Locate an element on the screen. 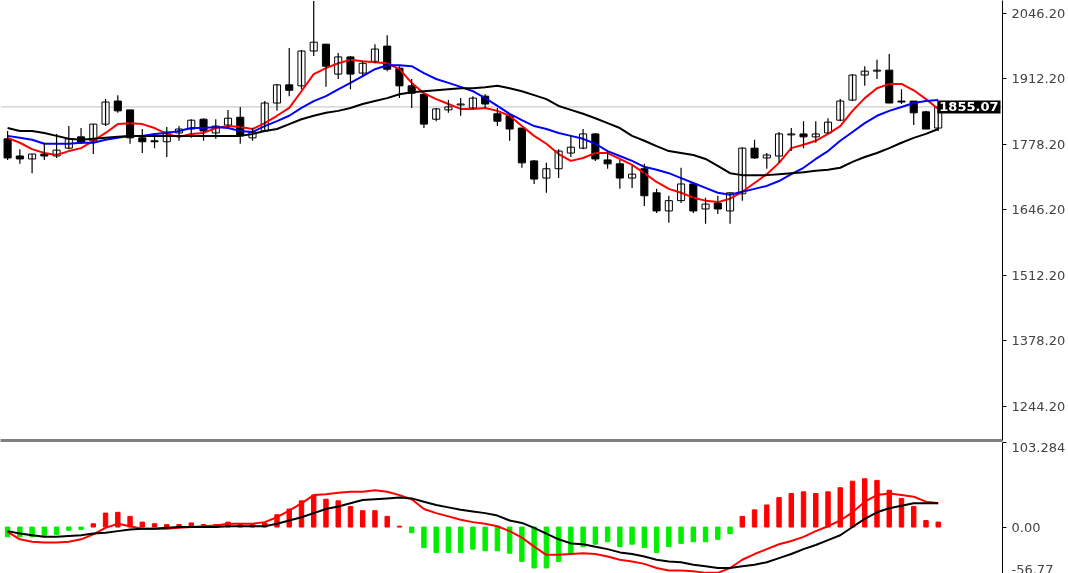 The height and width of the screenshot is (573, 1068). y-tick-label: 1912.20 is located at coordinates (1038, 79).